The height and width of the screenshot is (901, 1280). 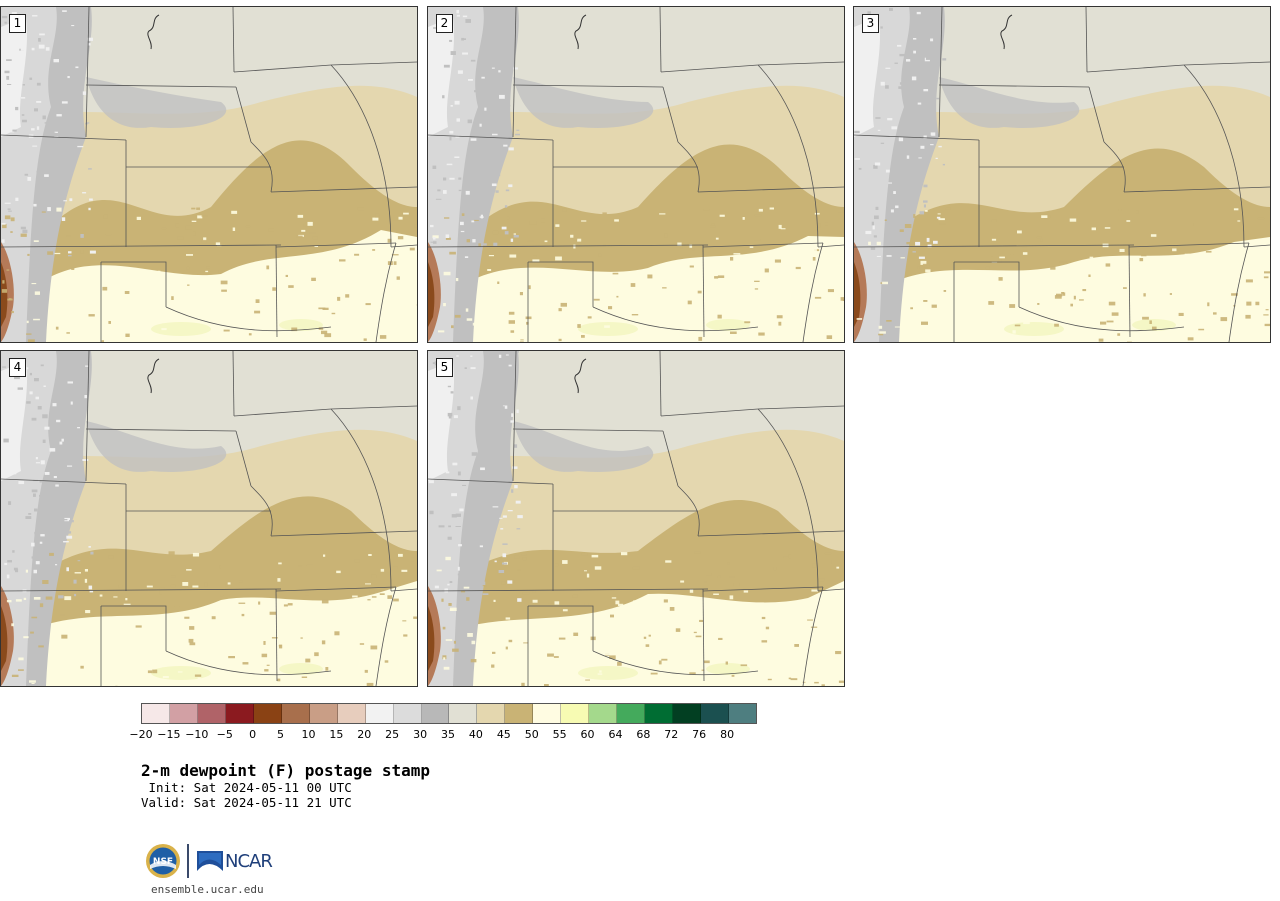 I want to click on postage-stamp-map-5: 5, so click(x=636, y=518).